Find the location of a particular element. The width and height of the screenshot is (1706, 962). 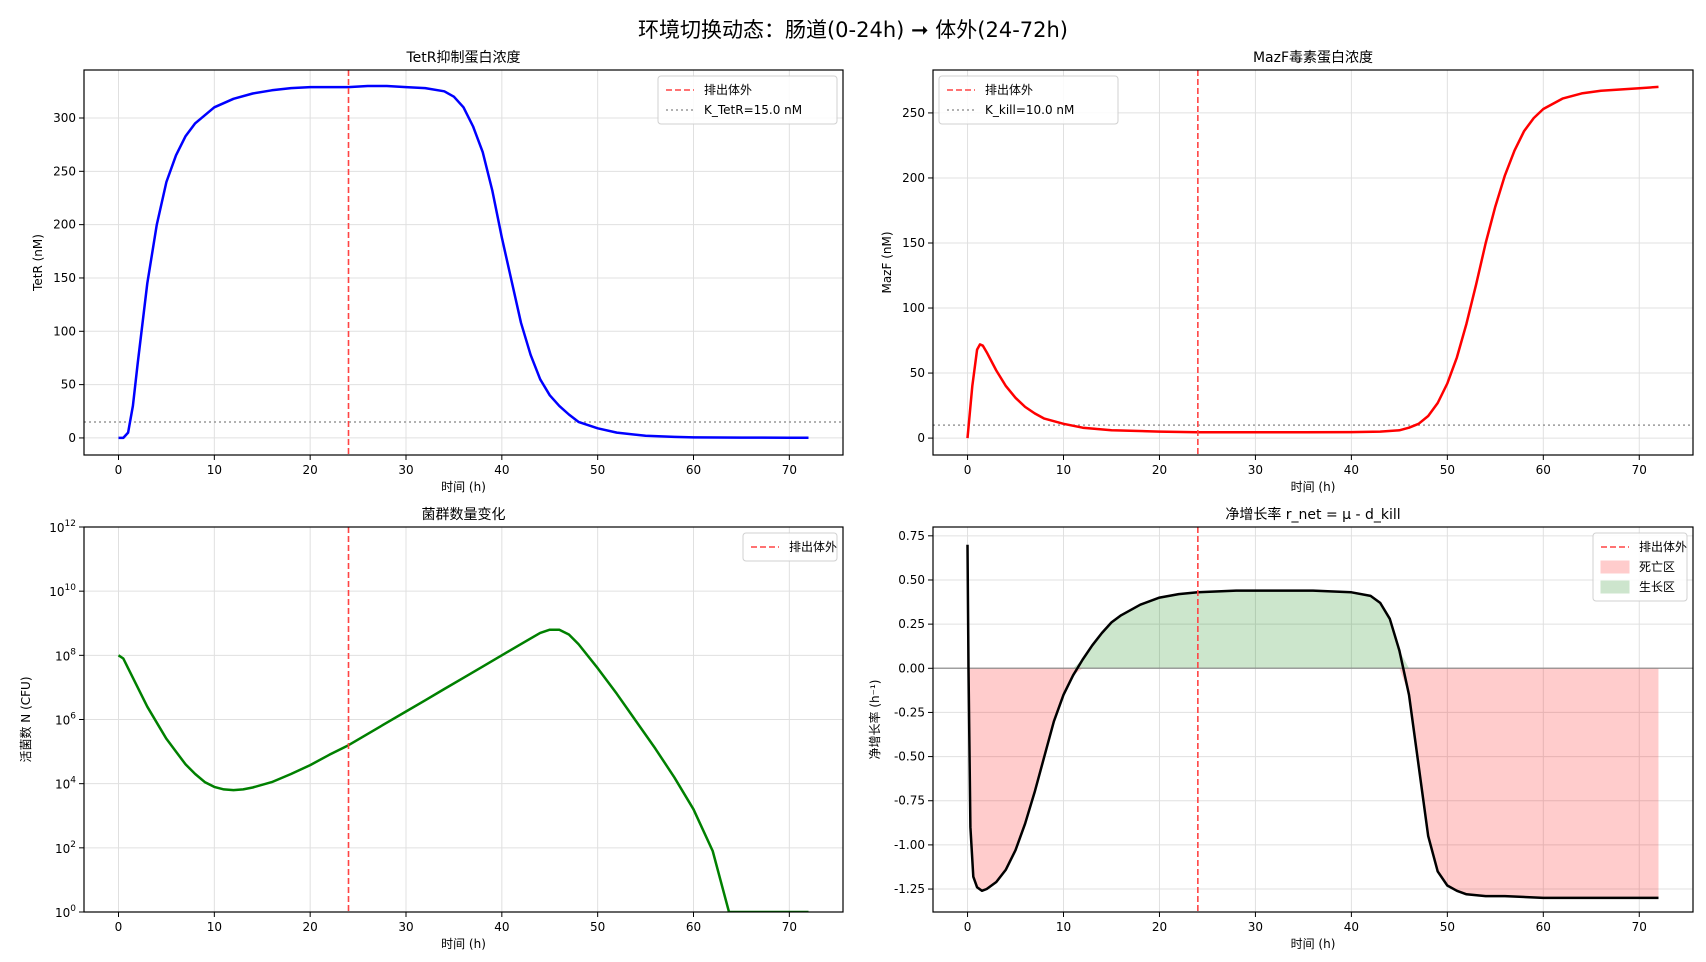

y-tick-label: -0.50 is located at coordinates (909, 757).